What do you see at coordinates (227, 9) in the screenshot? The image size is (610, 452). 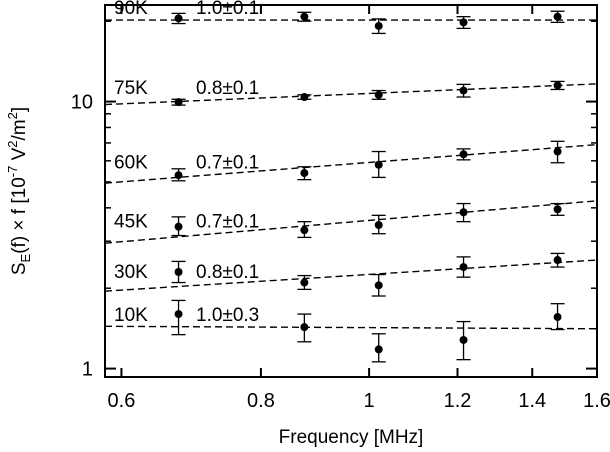 I see `series-slope-label: 1.0±0.1` at bounding box center [227, 9].